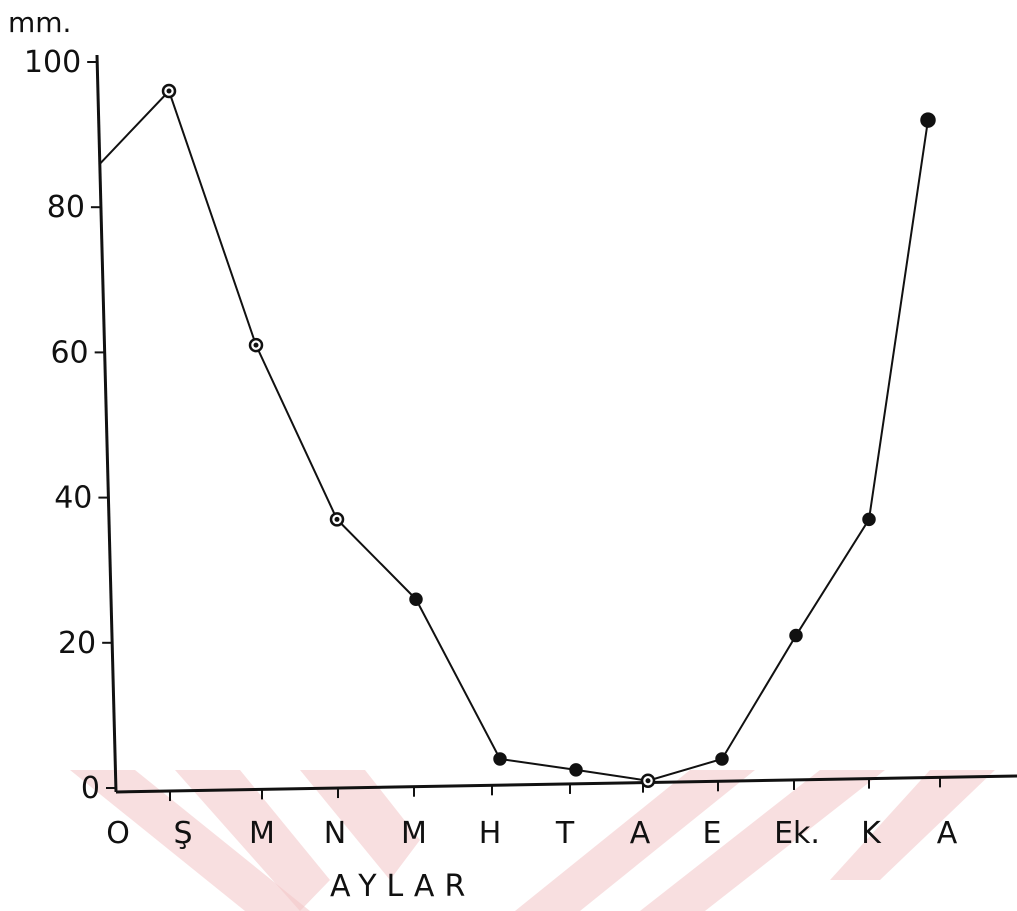 This screenshot has height=911, width=1017. Describe the element at coordinates (871, 833) in the screenshot. I see `x-tick-label: K` at that location.